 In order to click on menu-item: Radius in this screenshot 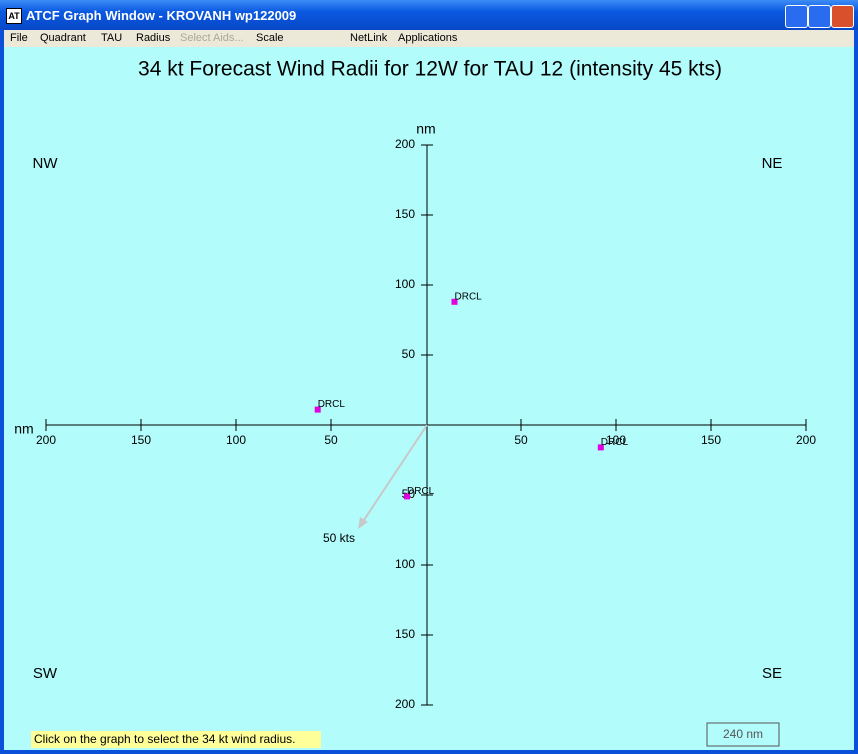, I will do `click(153, 38)`.